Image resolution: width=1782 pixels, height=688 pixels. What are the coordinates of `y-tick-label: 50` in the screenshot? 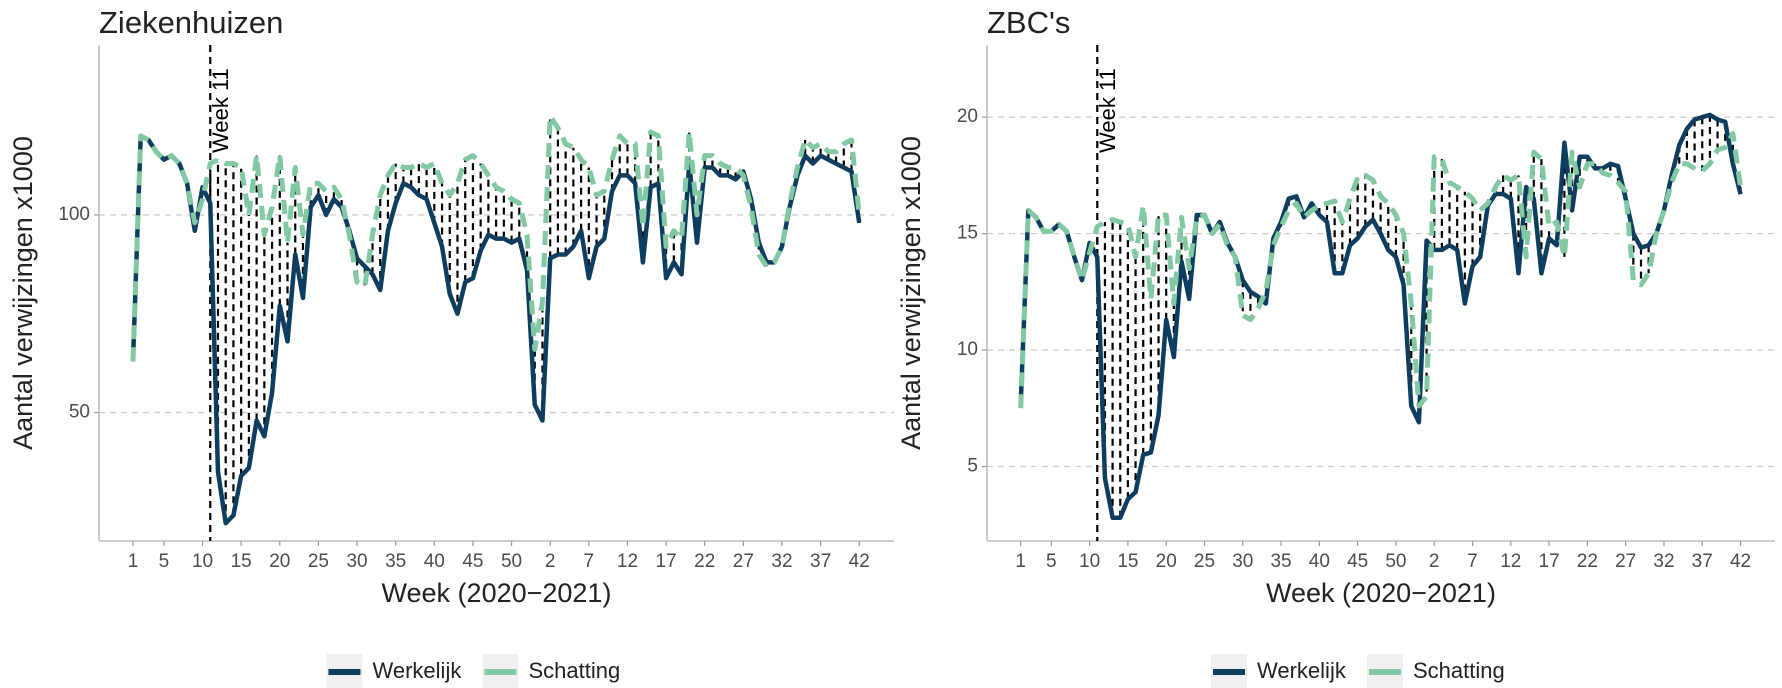 It's located at (79, 412).